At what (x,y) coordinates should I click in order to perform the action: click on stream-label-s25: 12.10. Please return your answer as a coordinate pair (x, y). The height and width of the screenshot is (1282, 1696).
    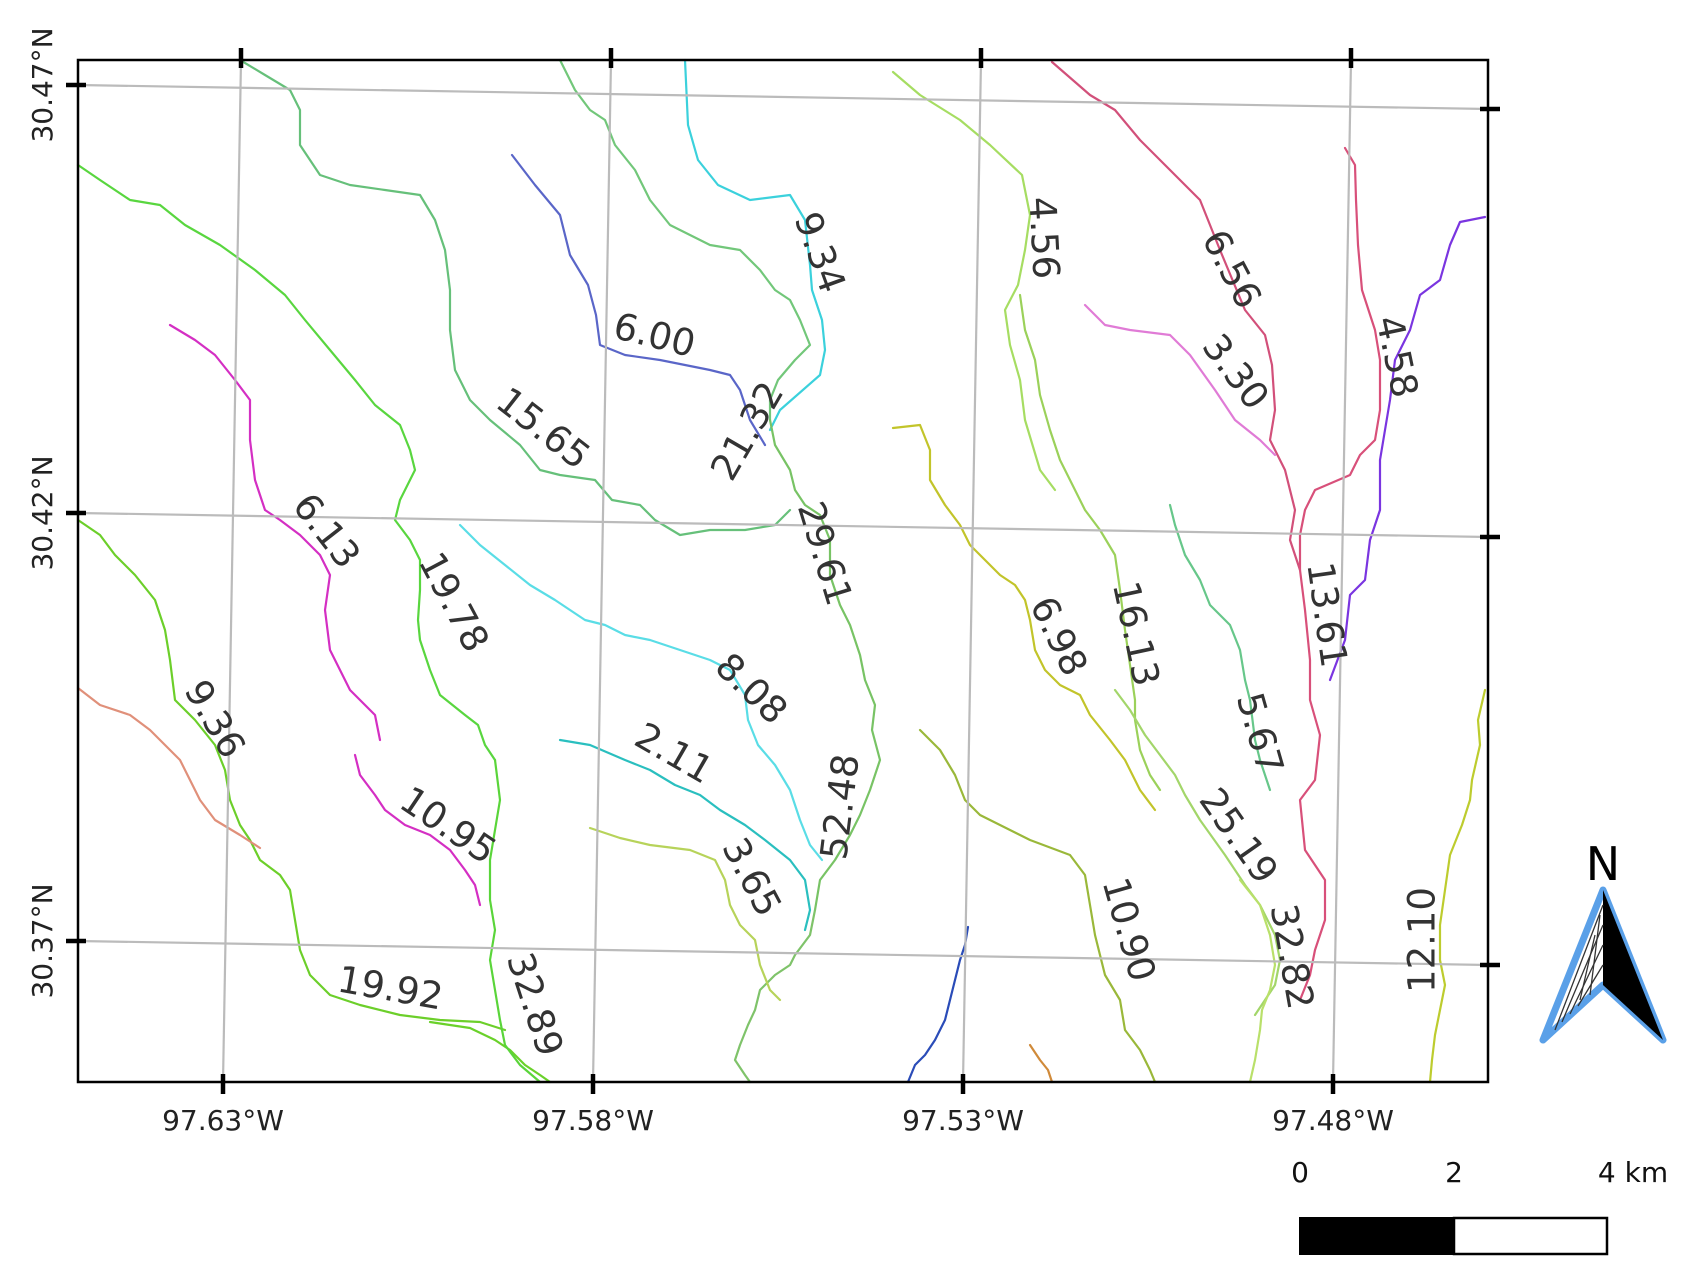
    Looking at the image, I should click on (1422, 940).